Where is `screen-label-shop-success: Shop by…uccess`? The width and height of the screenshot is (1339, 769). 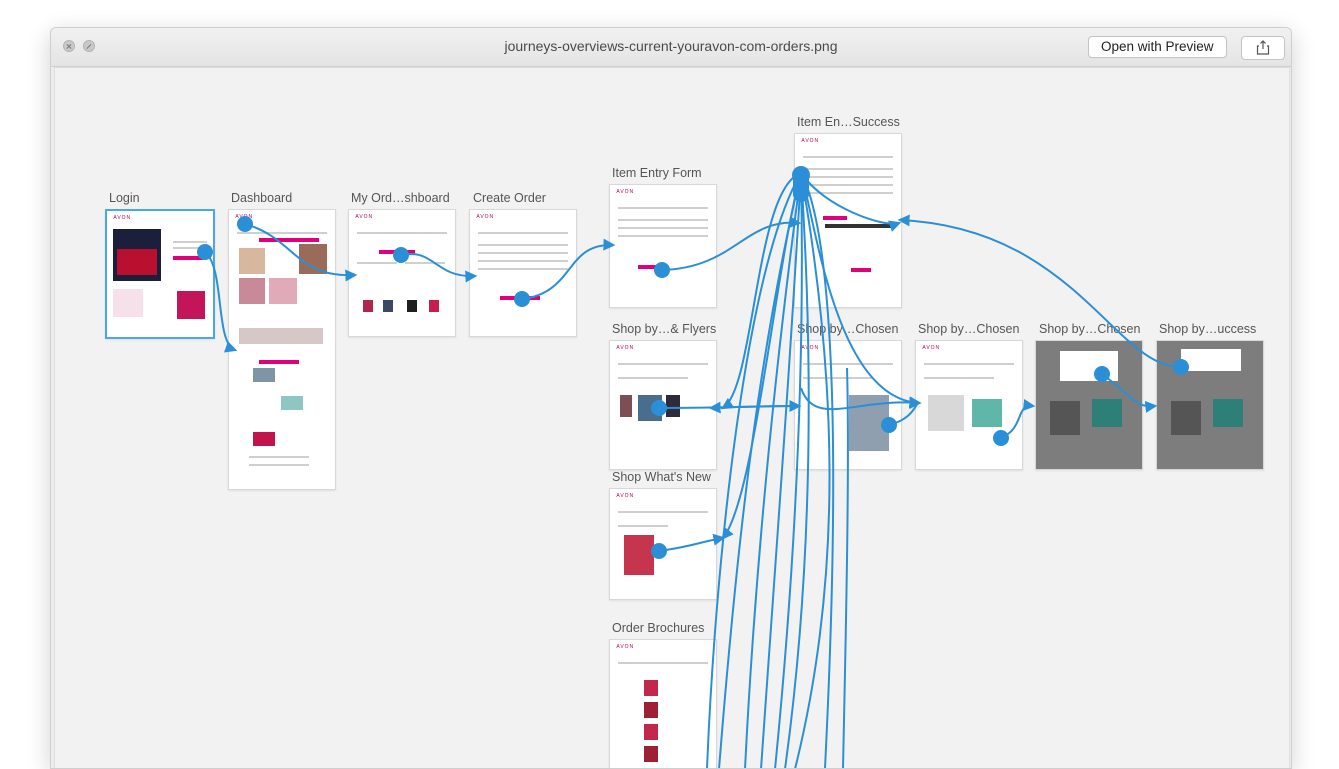
screen-label-shop-success: Shop by…uccess is located at coordinates (1208, 329).